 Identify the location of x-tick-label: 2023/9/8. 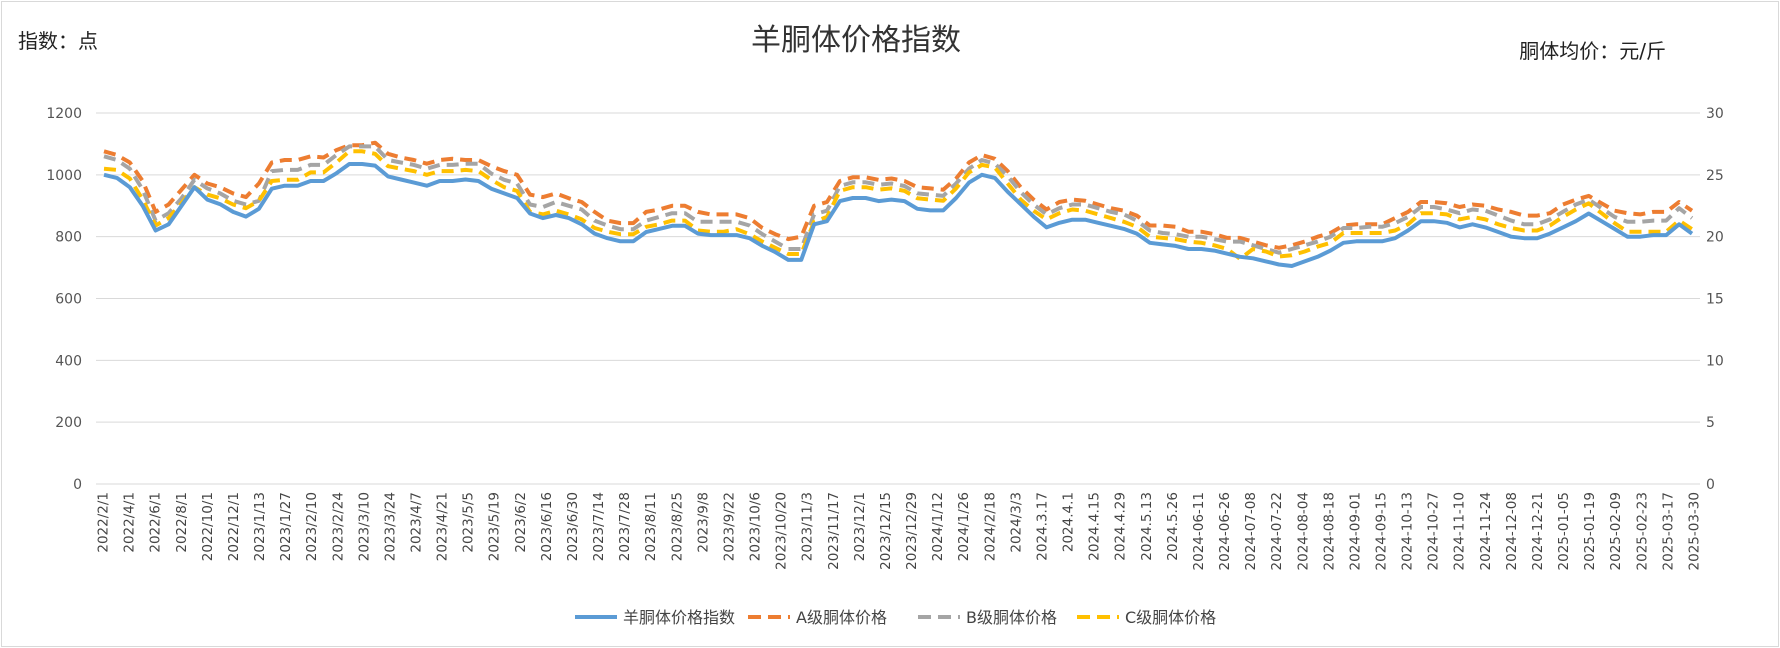
(703, 522).